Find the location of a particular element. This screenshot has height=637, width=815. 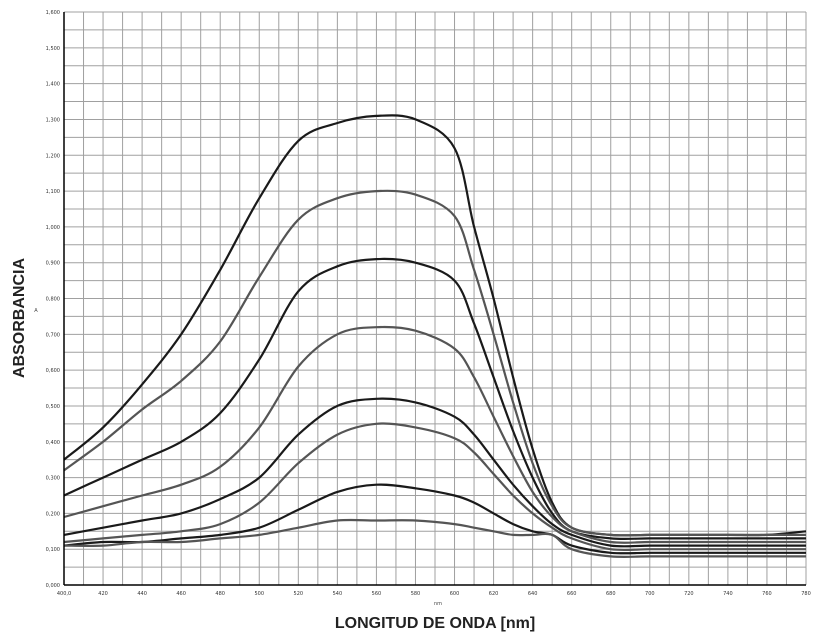

y-tick-label: 0,800 is located at coordinates (53, 300).